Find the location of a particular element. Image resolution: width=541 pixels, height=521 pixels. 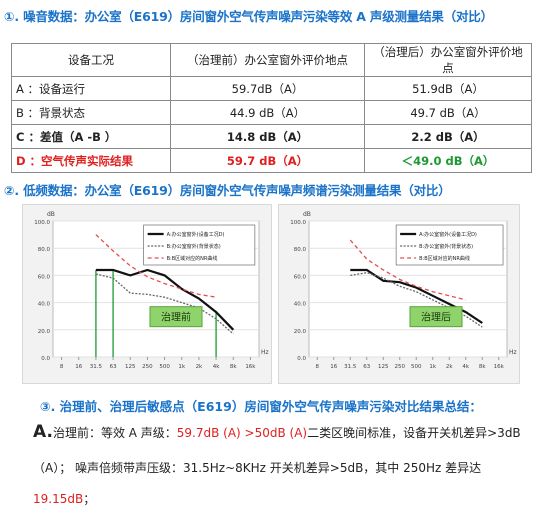

after-value: 51.9dB（A） is located at coordinates (448, 88).